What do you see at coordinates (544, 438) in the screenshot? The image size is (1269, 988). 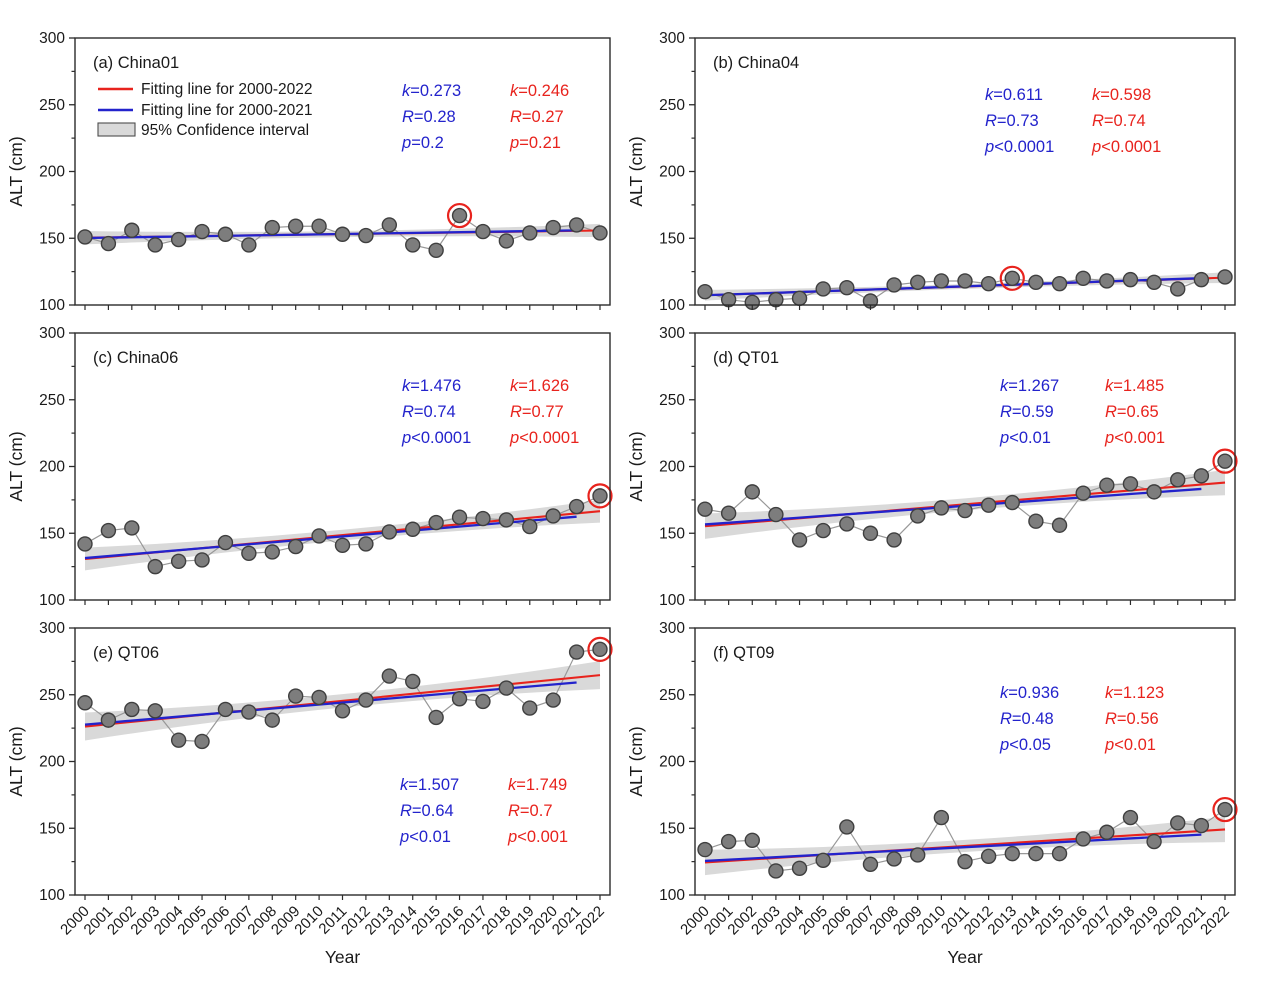 I see `stat-value: p<0.0001` at bounding box center [544, 438].